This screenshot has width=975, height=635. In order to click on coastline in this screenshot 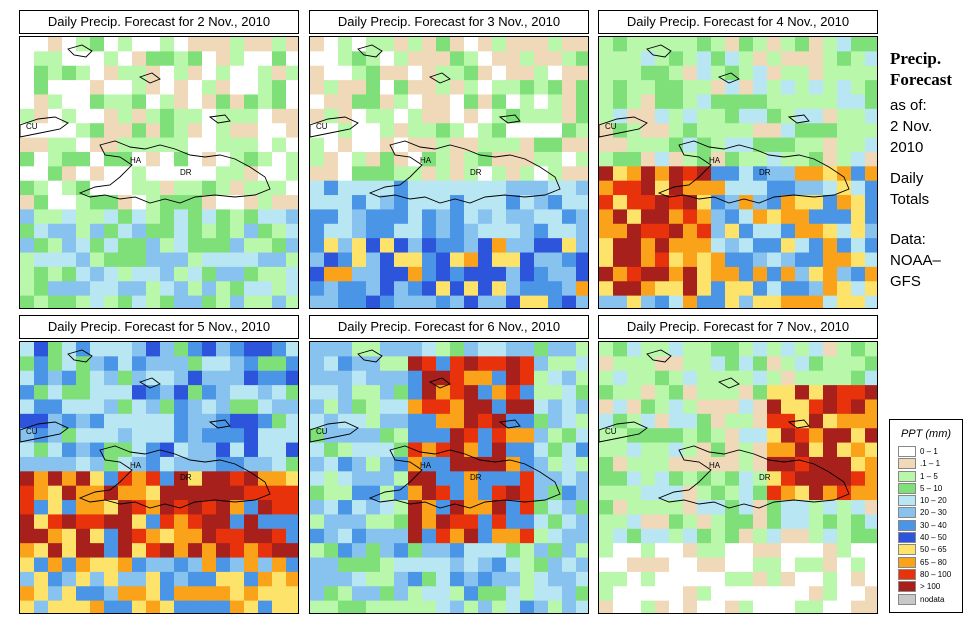, I will do `click(509, 119)`.